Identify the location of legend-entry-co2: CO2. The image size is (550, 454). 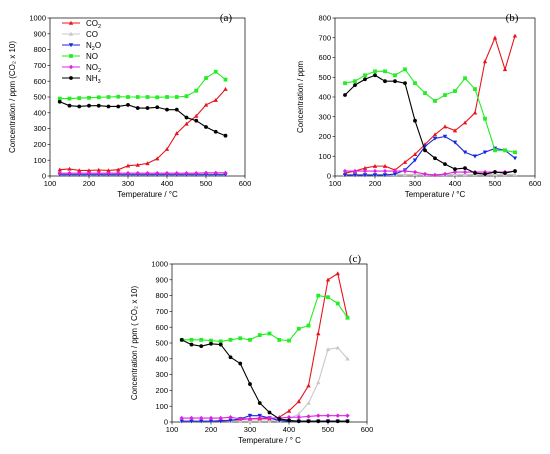
(81, 24).